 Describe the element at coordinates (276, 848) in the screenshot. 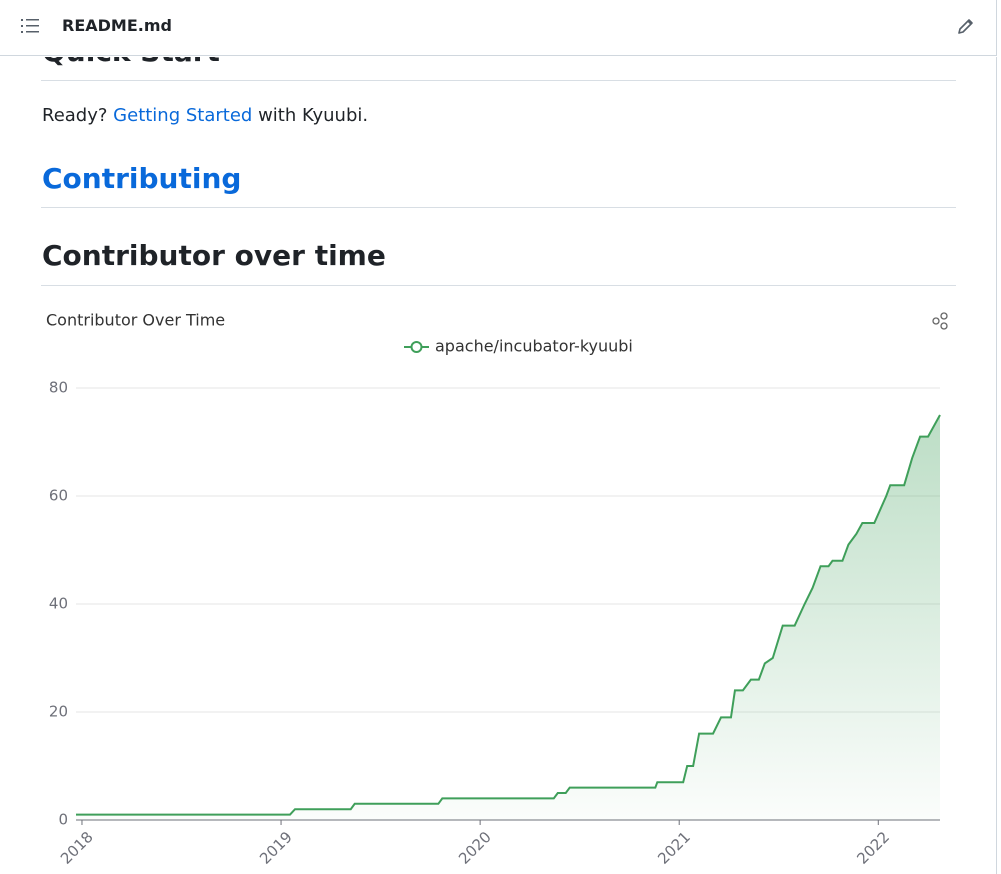

I see `x-tick-label: 2019` at that location.